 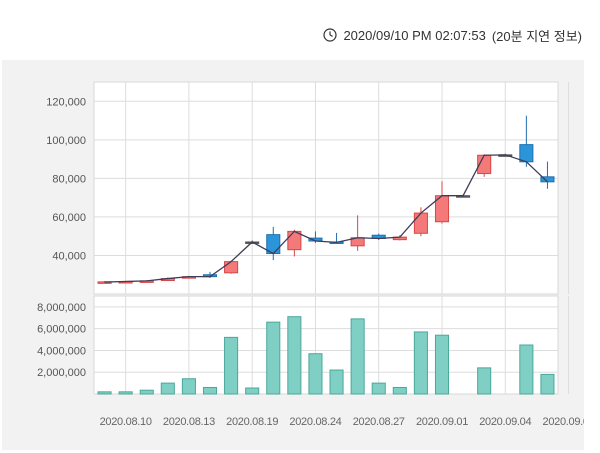 I want to click on delay-note: (20분 지연 정보), so click(x=536, y=36).